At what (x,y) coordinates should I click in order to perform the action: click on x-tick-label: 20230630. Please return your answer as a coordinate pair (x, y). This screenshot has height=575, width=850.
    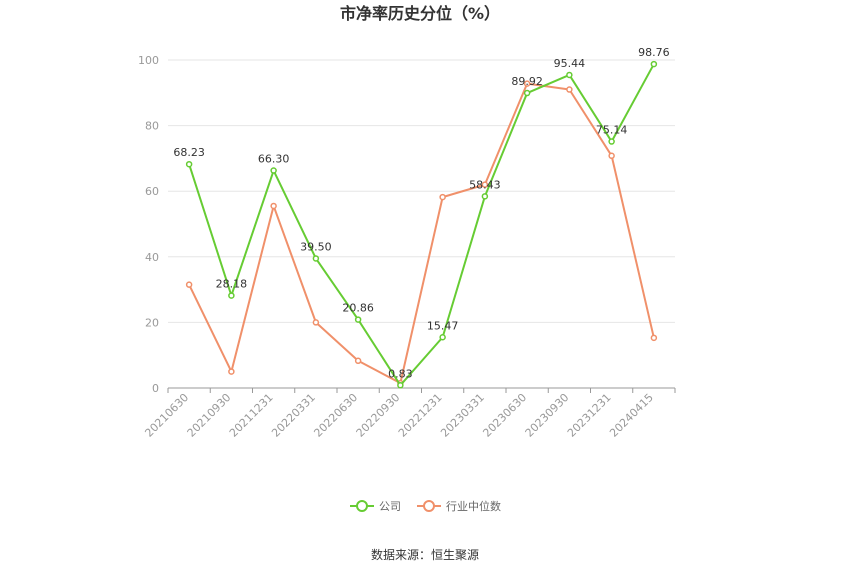
    Looking at the image, I should click on (504, 415).